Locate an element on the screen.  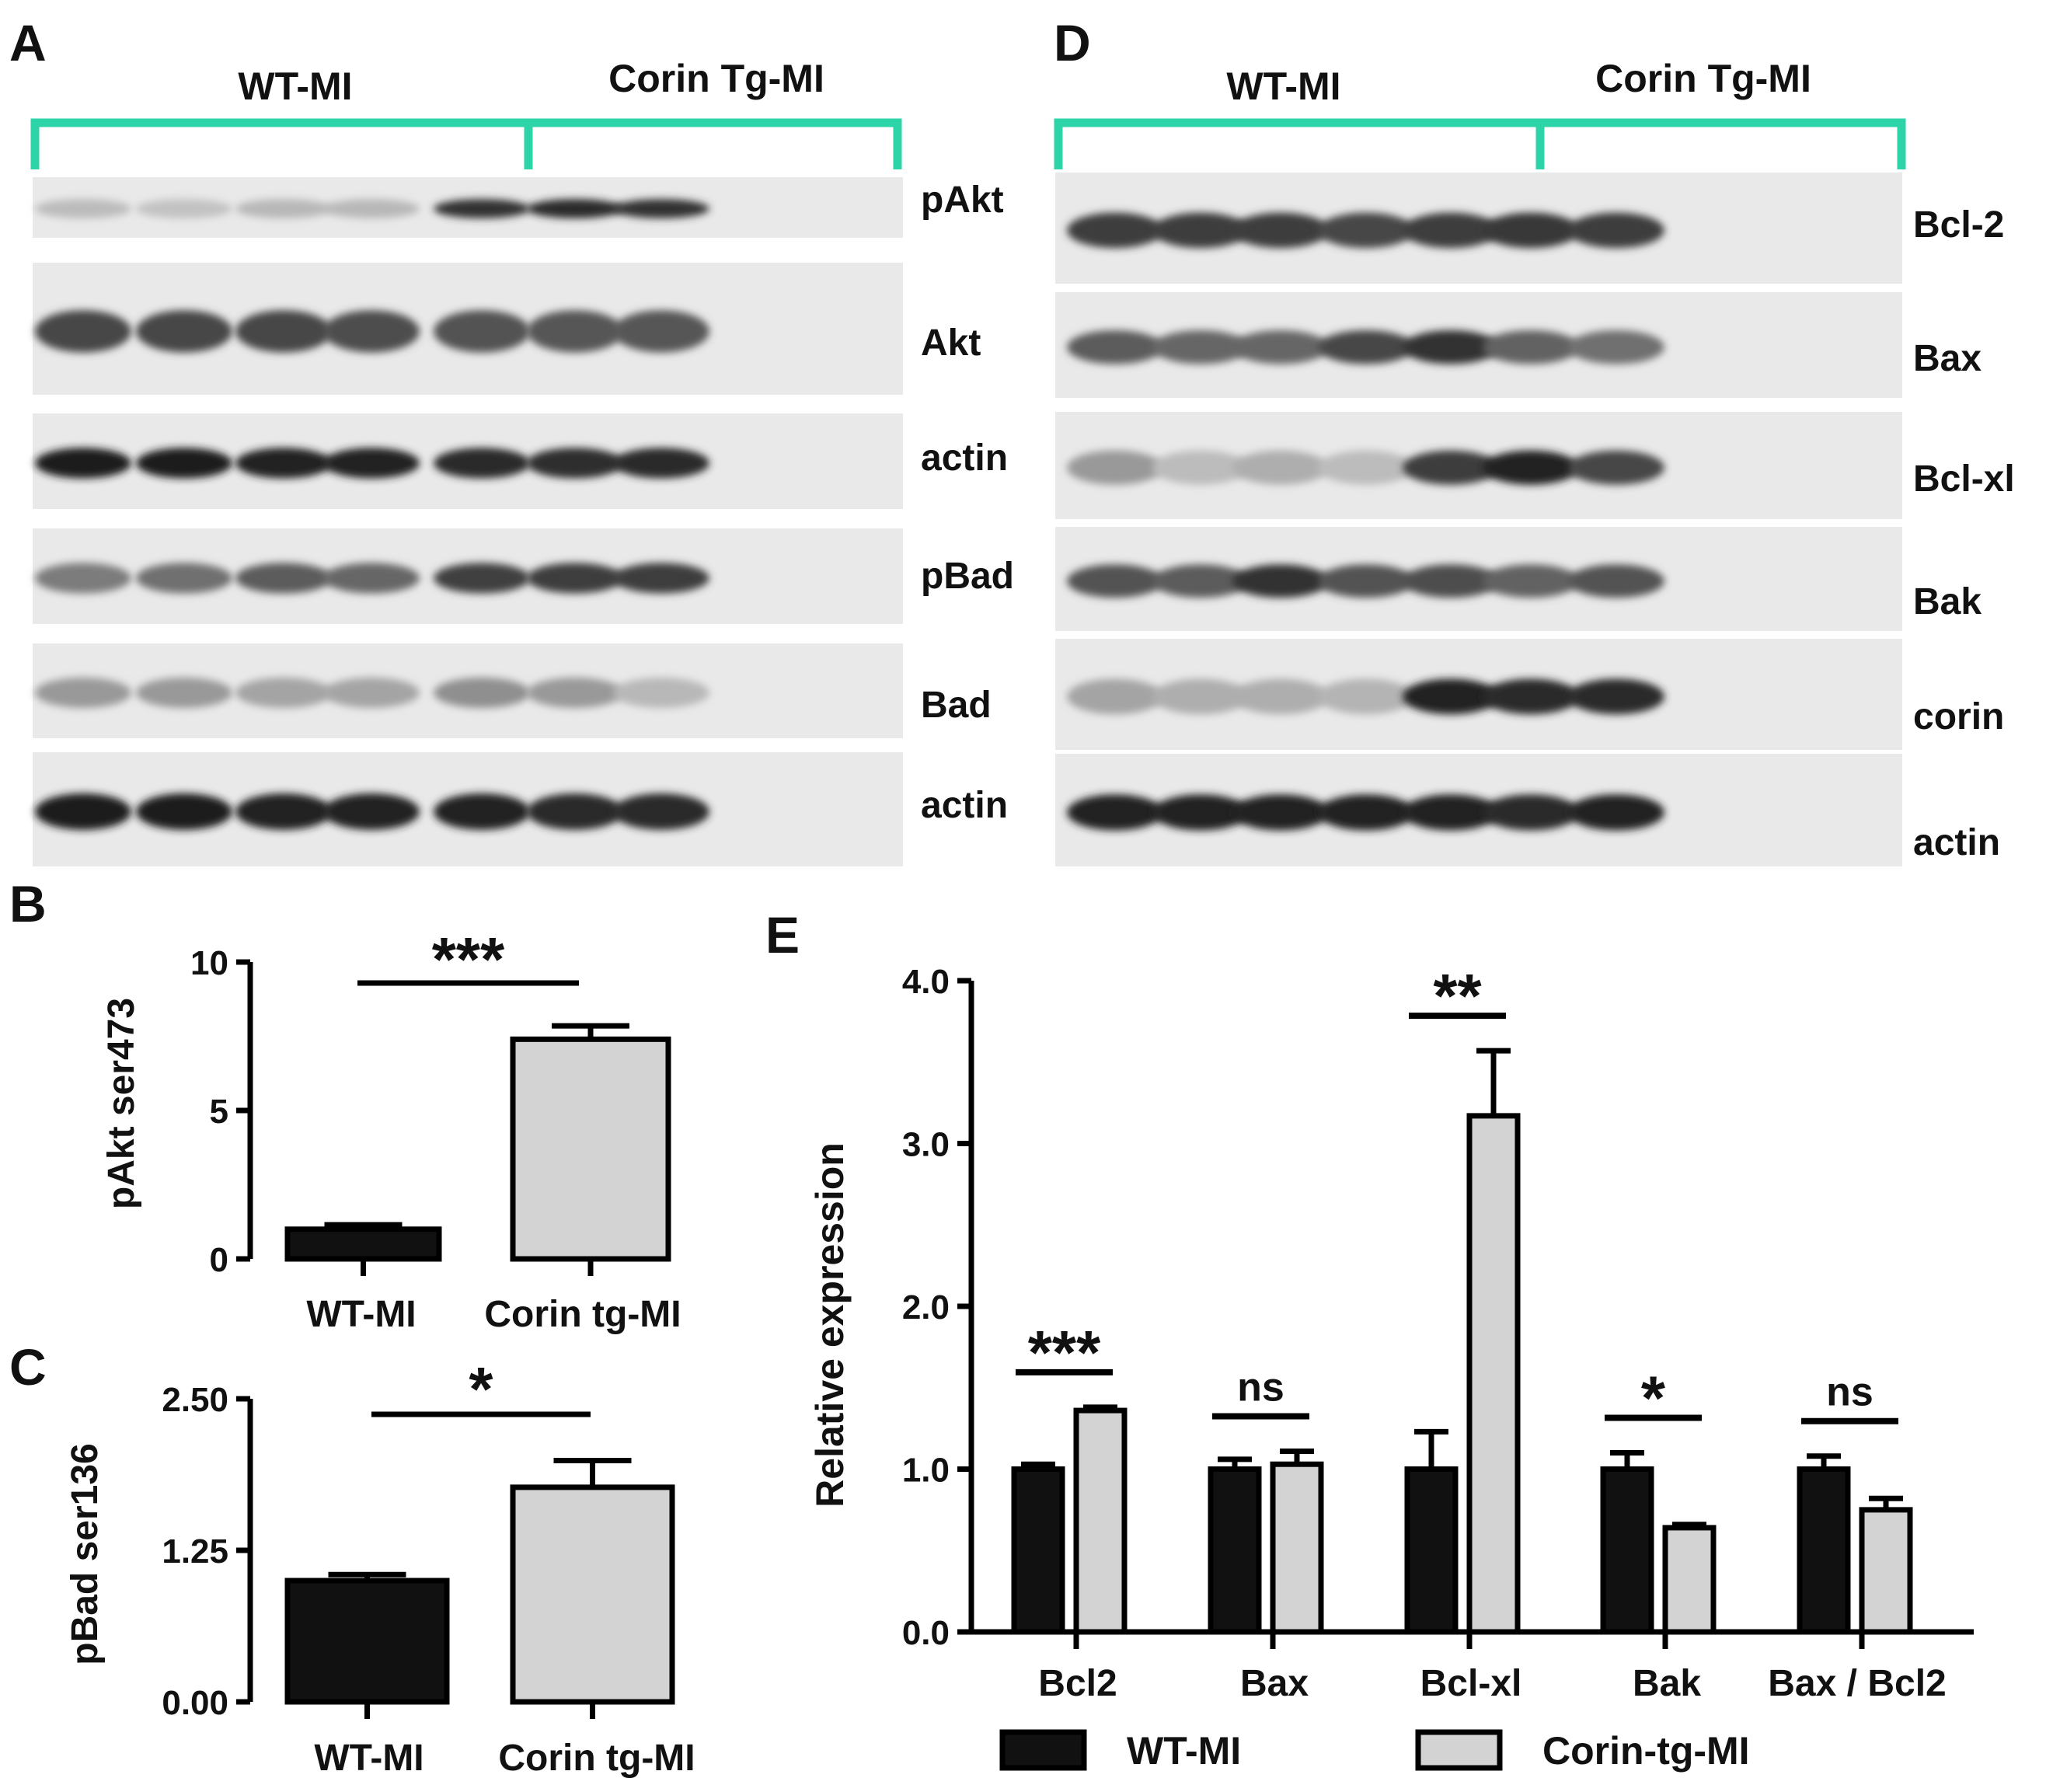
y-axis-label: pBad ser136 is located at coordinates (85, 1554).